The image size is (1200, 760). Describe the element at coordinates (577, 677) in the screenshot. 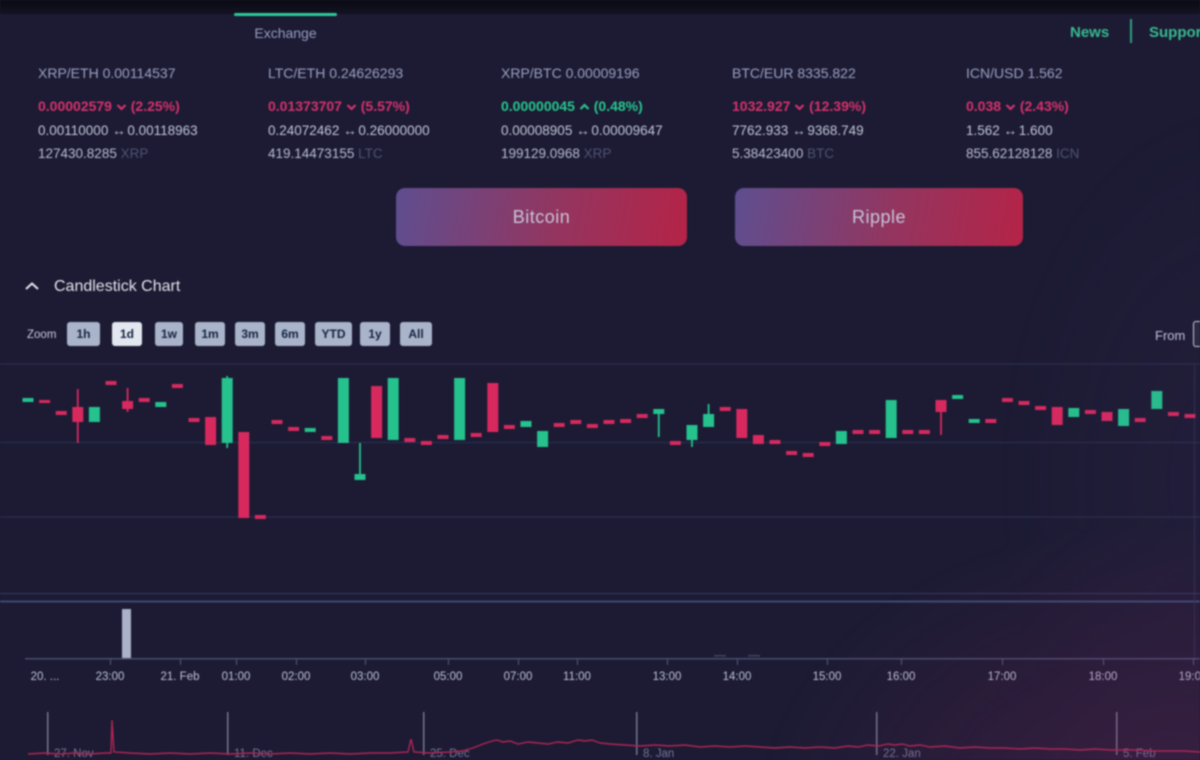

I see `svg-text: 11:00` at that location.